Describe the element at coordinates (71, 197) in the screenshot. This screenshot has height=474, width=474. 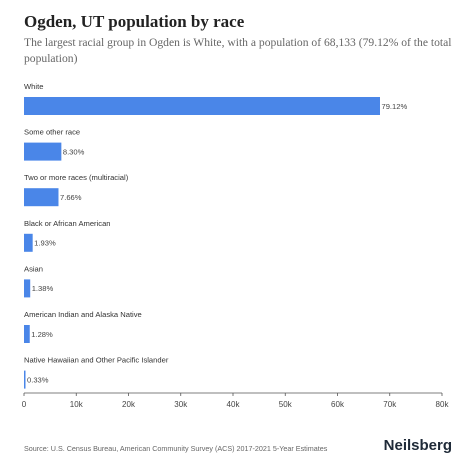
I see `data-label: 7.66%` at that location.